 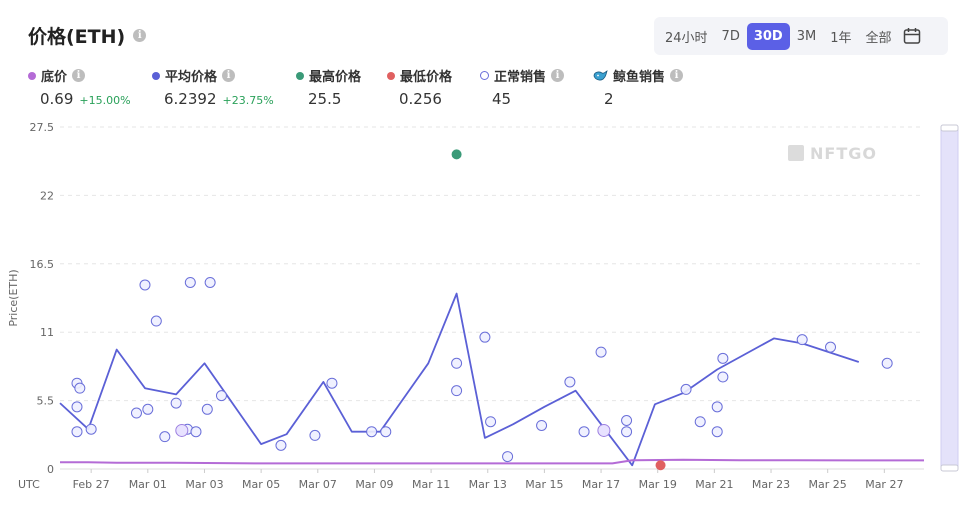 What do you see at coordinates (213, 87) in the screenshot?
I see `stat-avg-price: 平均价格 i 6.2392 +23.75%` at bounding box center [213, 87].